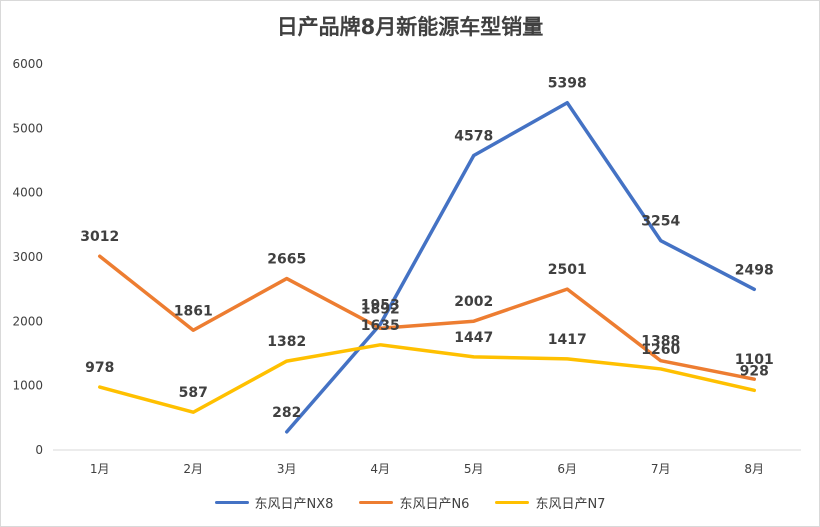 The width and height of the screenshot is (820, 527). Describe the element at coordinates (193, 393) in the screenshot. I see `data-label: 587` at that location.